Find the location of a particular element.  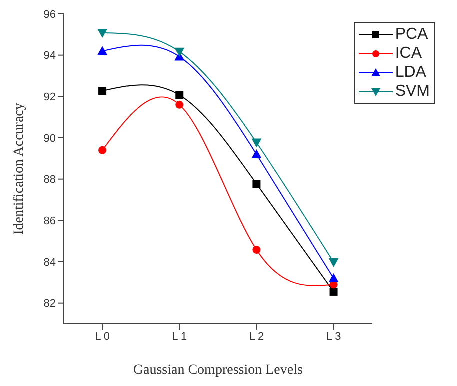

y-tick-label: 92 is located at coordinates (50, 98).